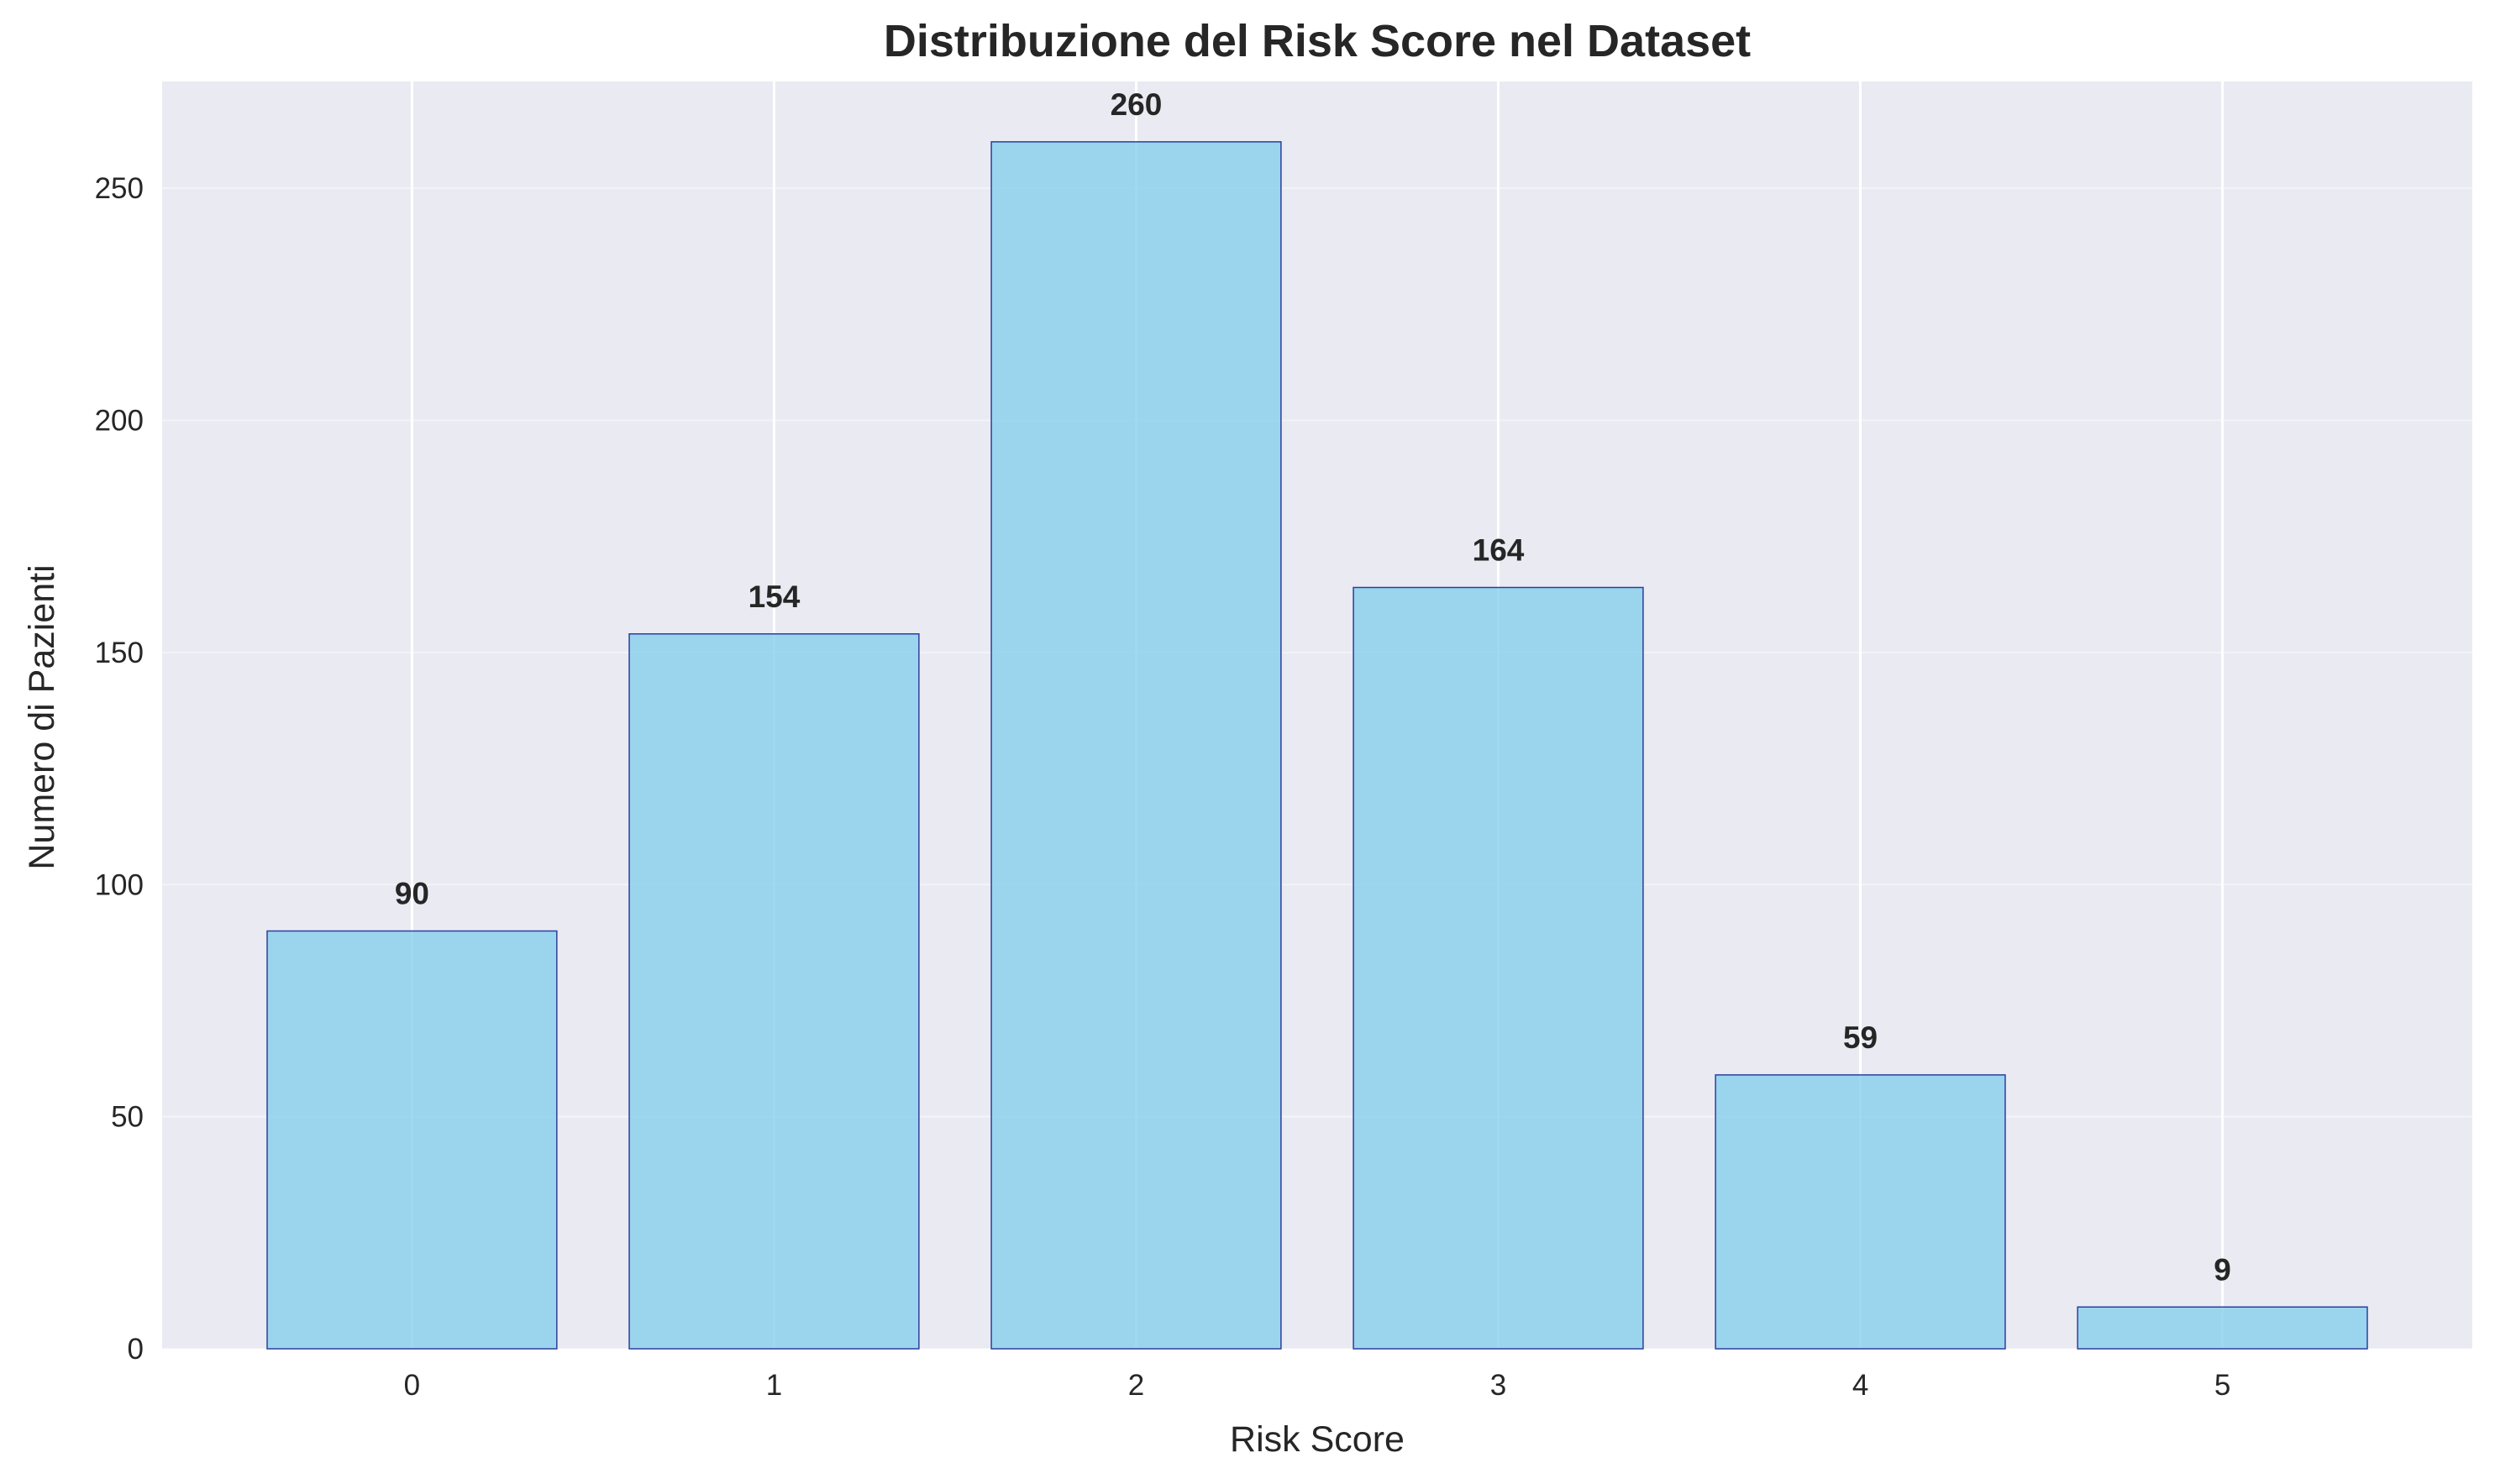  Describe the element at coordinates (412, 894) in the screenshot. I see `data-label: 90` at that location.